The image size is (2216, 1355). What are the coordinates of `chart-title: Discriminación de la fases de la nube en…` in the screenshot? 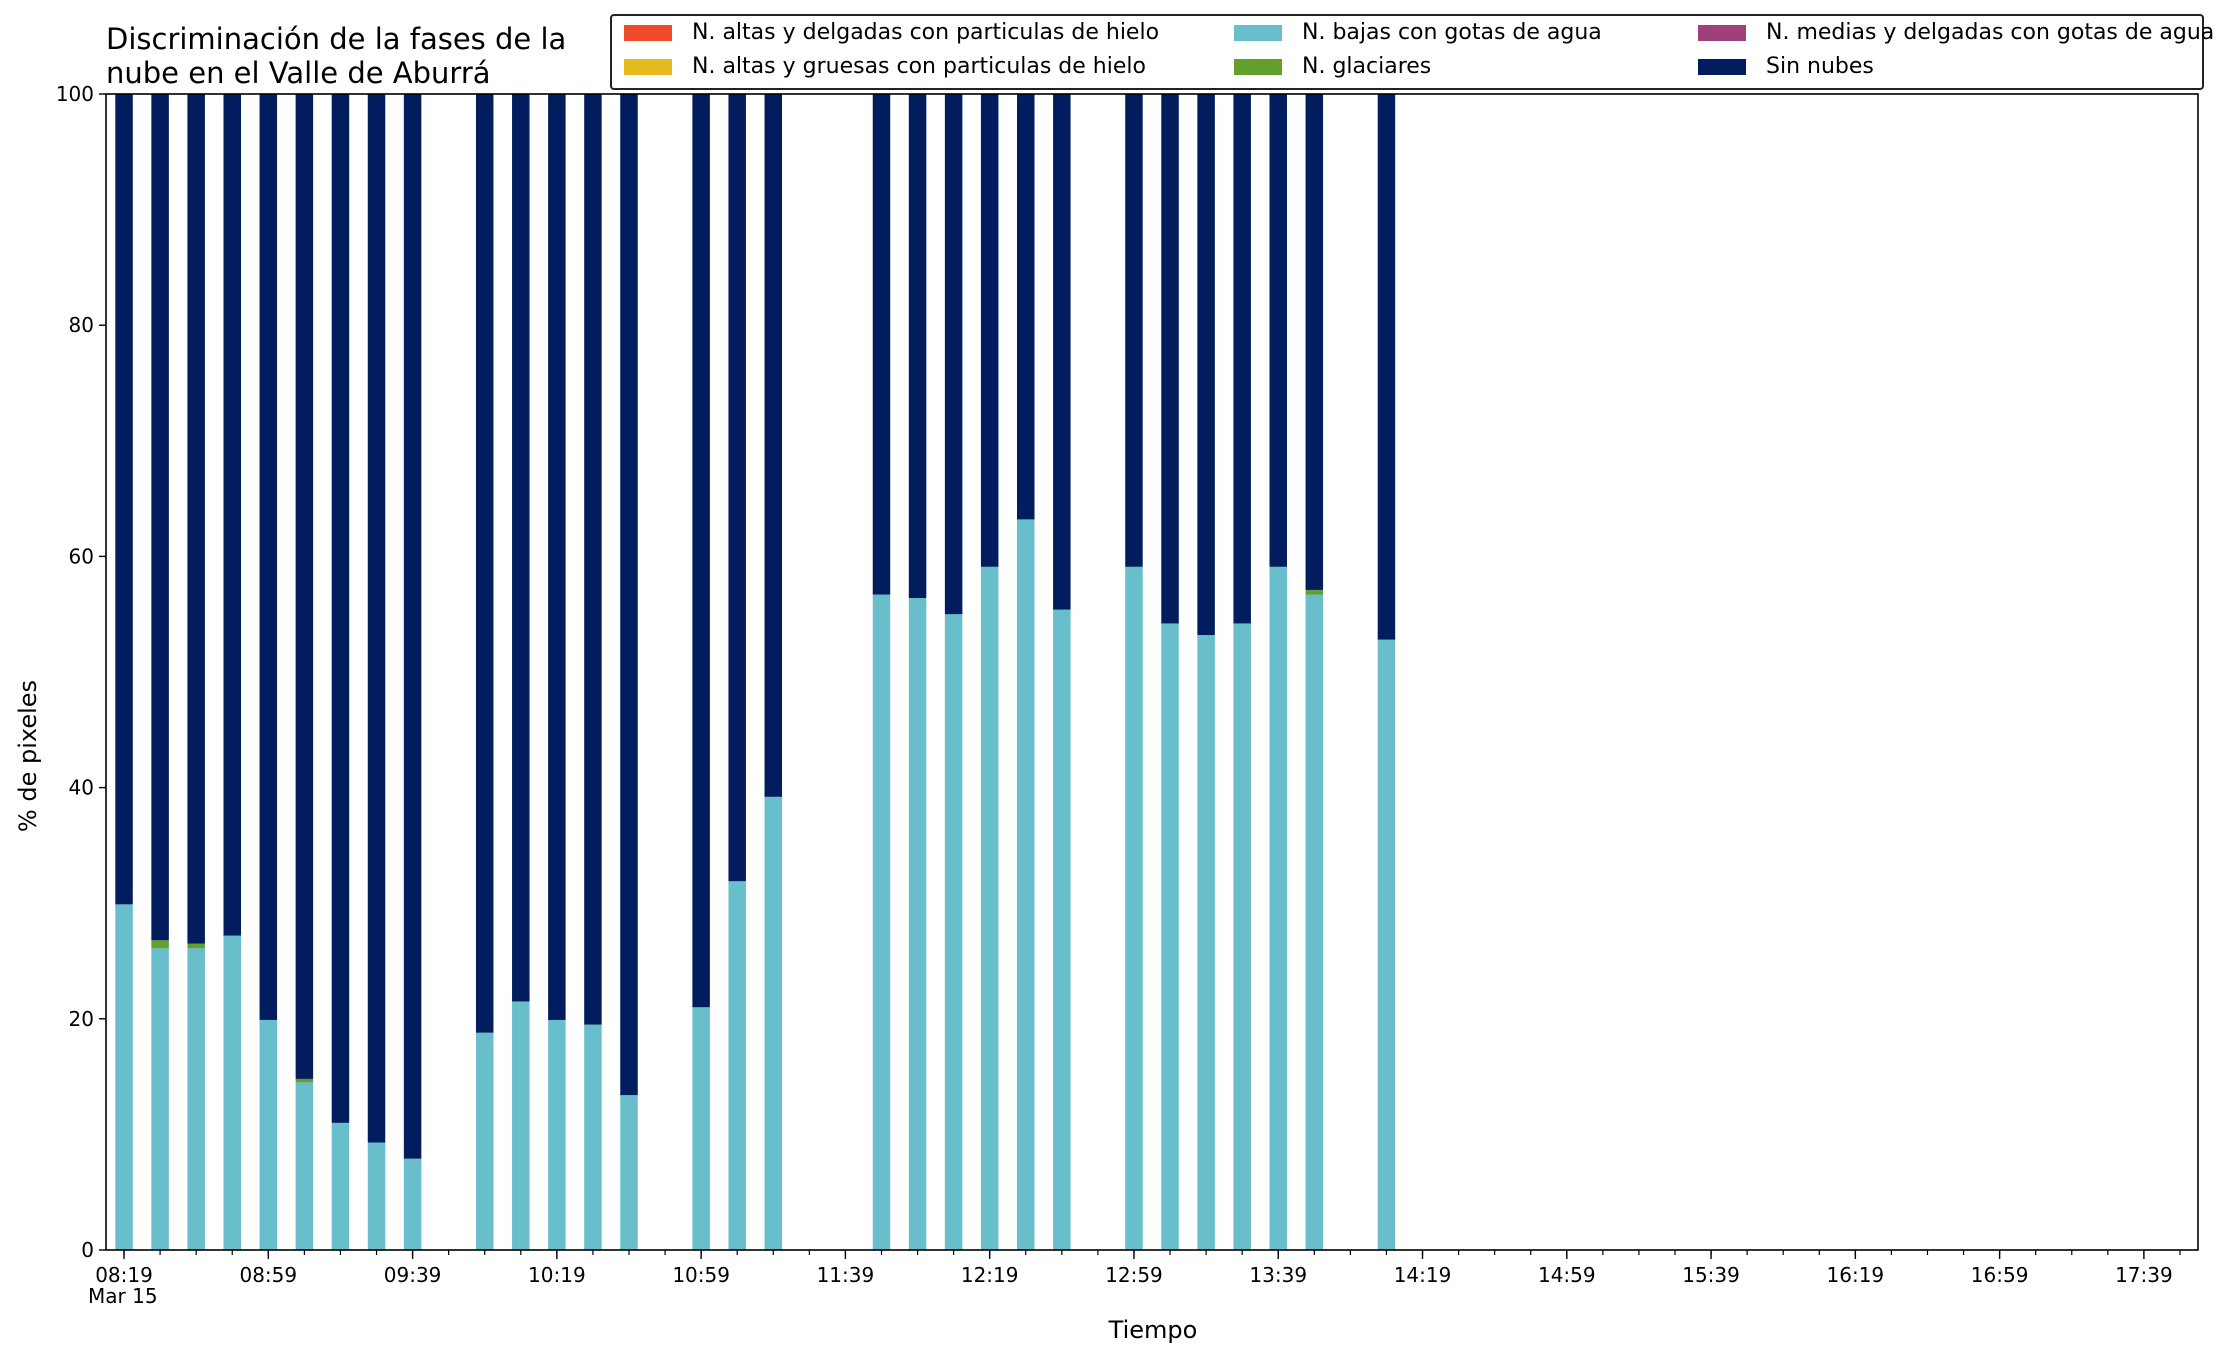 It's located at (336, 56).